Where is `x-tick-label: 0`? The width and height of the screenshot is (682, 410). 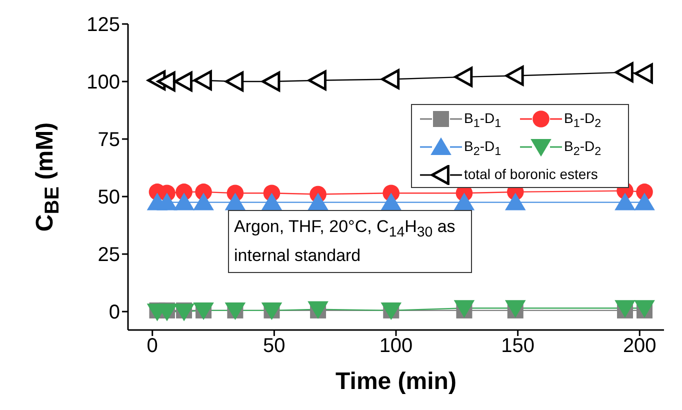 x-tick-label: 0 is located at coordinates (152, 346).